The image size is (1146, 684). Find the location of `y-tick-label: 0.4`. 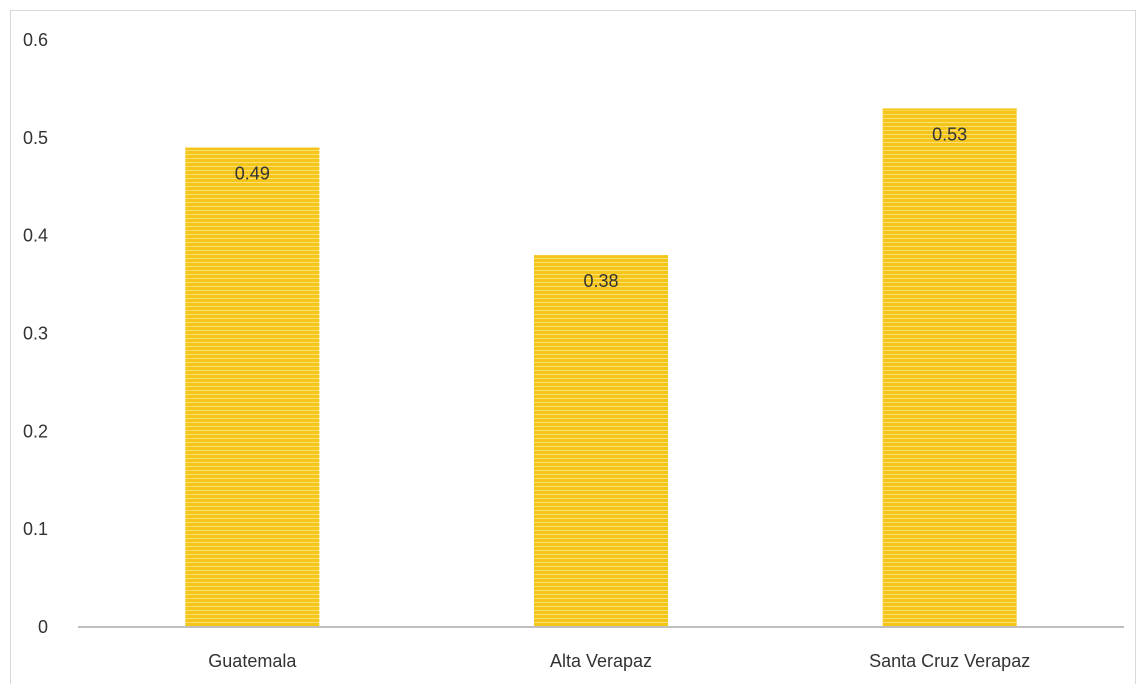

y-tick-label: 0.4 is located at coordinates (35, 236).